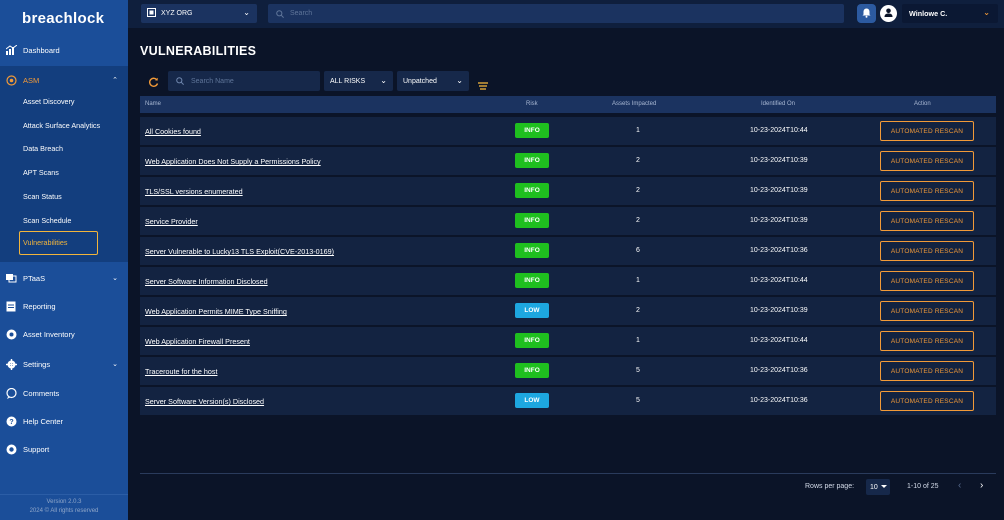 The width and height of the screenshot is (1004, 520). Describe the element at coordinates (43, 148) in the screenshot. I see `sidebar-item-data-breach: Data Breach` at that location.